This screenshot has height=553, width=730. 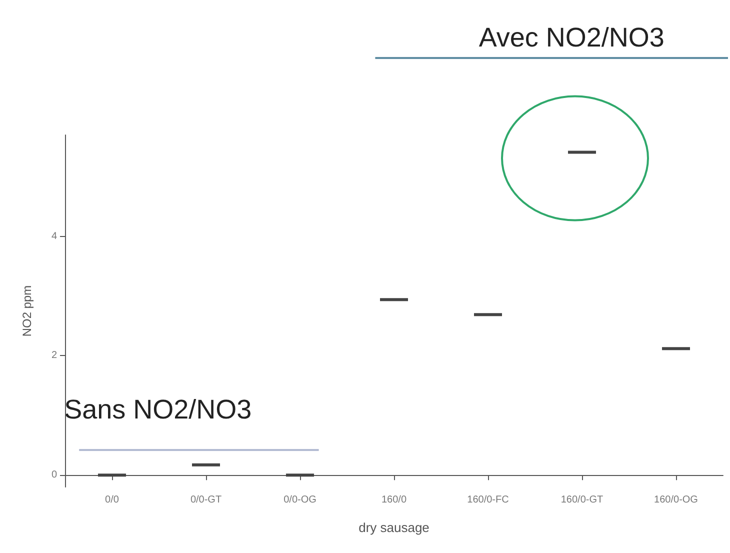 What do you see at coordinates (394, 500) in the screenshot?
I see `x-tick-label: 160/0` at bounding box center [394, 500].